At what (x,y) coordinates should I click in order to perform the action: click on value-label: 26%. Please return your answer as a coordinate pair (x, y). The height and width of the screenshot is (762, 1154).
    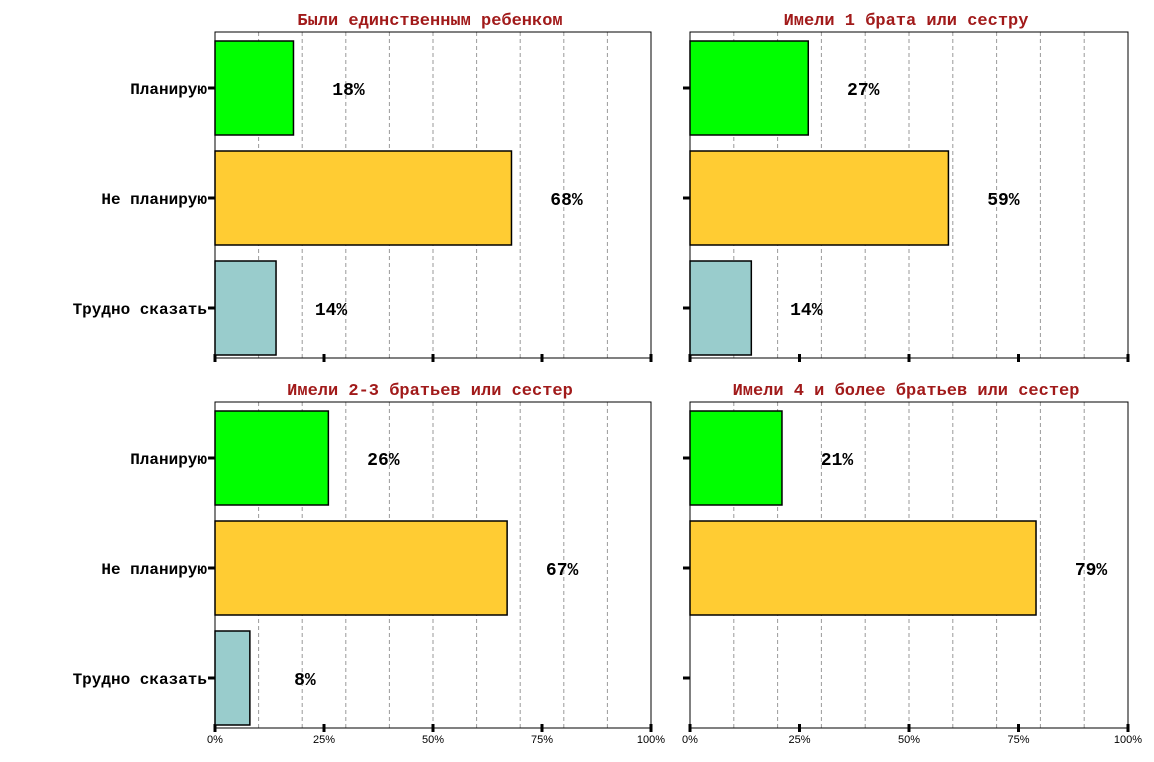
    Looking at the image, I should click on (383, 461).